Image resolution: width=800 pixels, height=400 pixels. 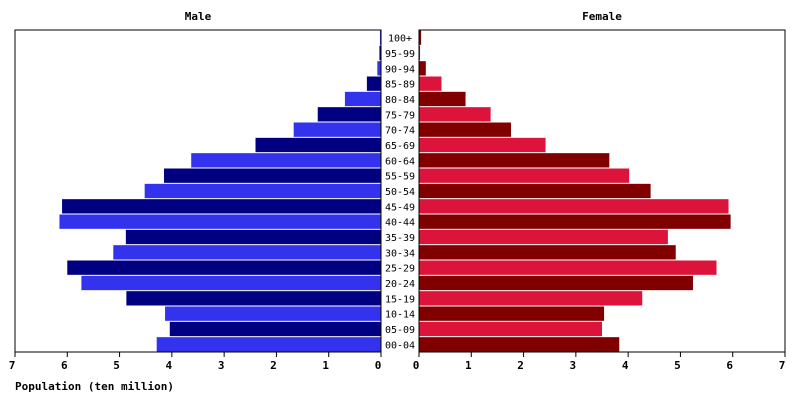 I want to click on category-label: 20-24, so click(x=400, y=284).